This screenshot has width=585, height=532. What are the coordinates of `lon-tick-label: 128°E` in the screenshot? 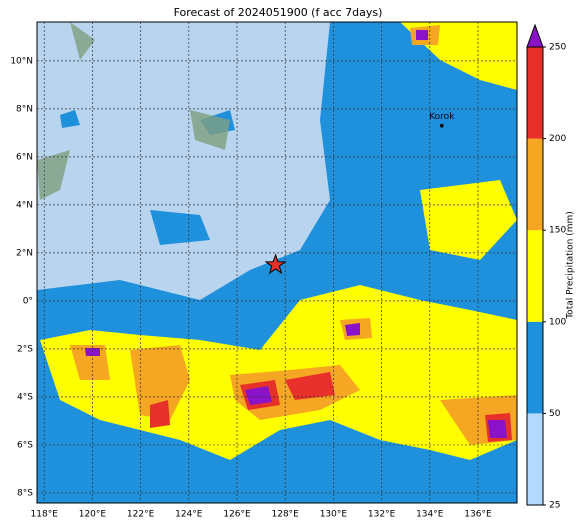 It's located at (286, 515).